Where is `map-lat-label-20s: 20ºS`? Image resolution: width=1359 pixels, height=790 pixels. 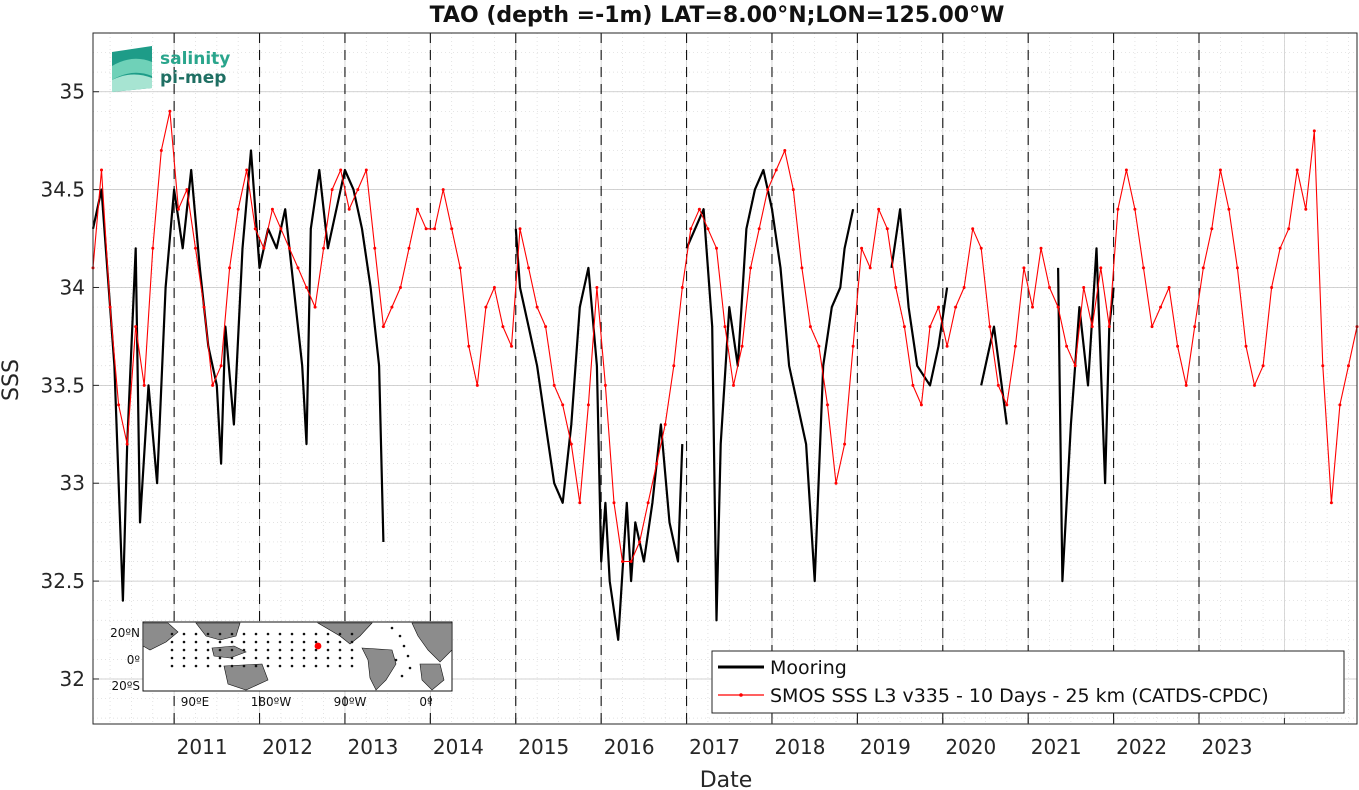 map-lat-label-20s: 20ºS is located at coordinates (125, 686).